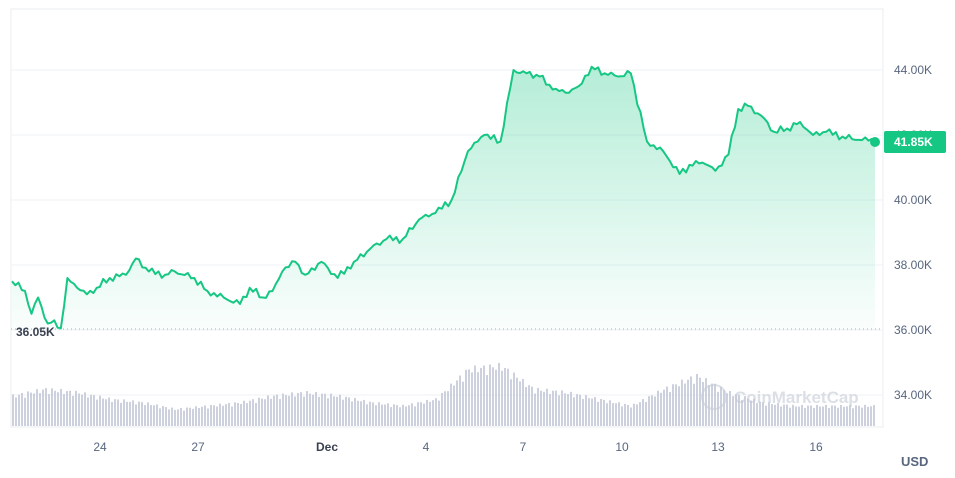 This screenshot has height=478, width=955. I want to click on current-price-badge-bg, so click(915, 142).